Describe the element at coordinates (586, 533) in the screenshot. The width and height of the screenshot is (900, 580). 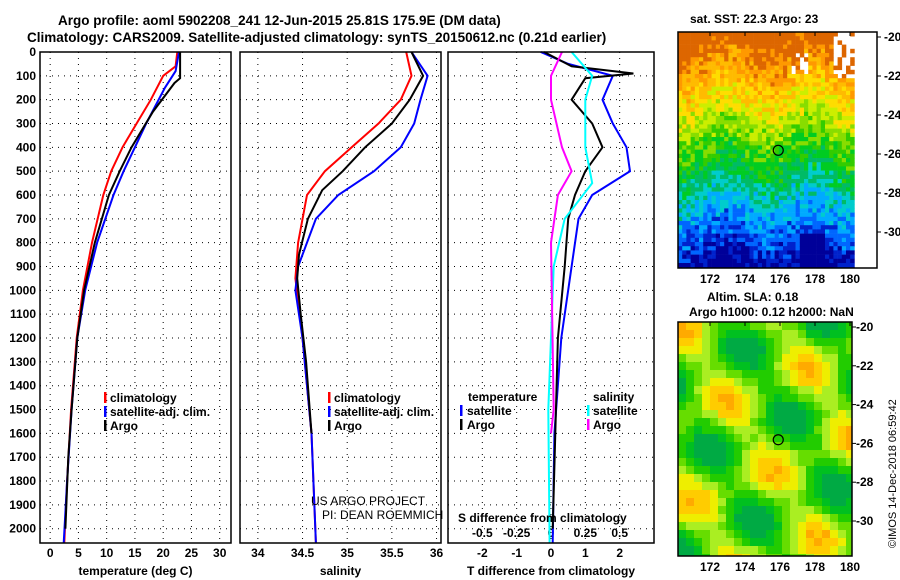
I see `s-tick-label: 0.25` at that location.